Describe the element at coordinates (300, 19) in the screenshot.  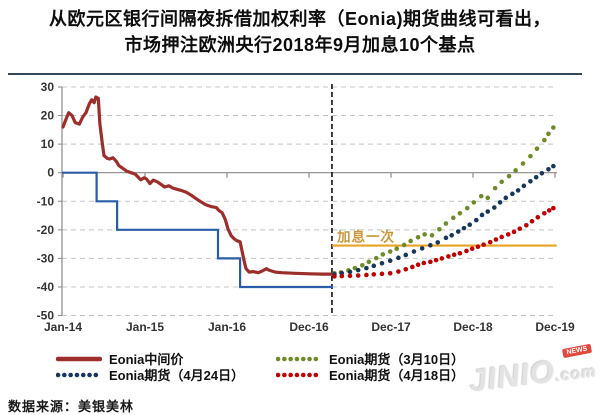
I see `chart-title-line1: 从欧元区银行间隔夜拆借加权利率（Eonia)期货曲线可看出，` at that location.